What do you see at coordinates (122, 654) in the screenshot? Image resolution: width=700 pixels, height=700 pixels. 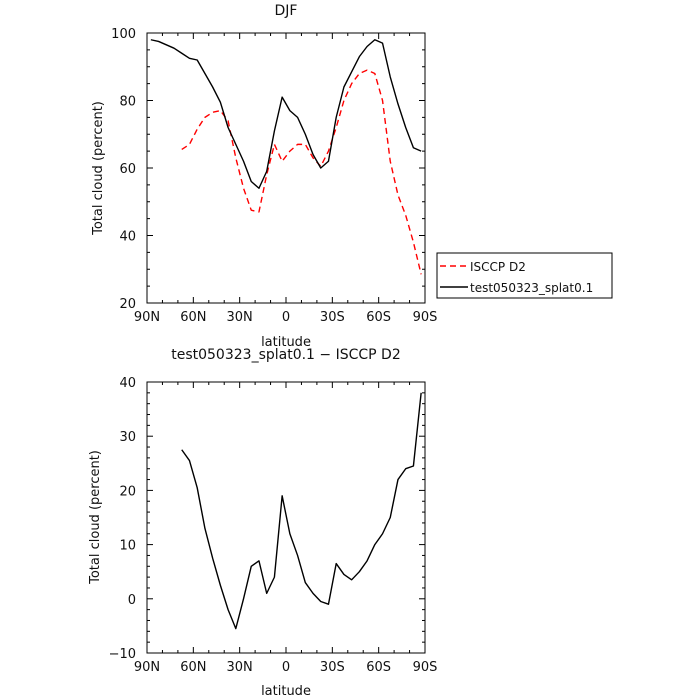 I see `bottom-y-tick-label: −10` at bounding box center [122, 654].